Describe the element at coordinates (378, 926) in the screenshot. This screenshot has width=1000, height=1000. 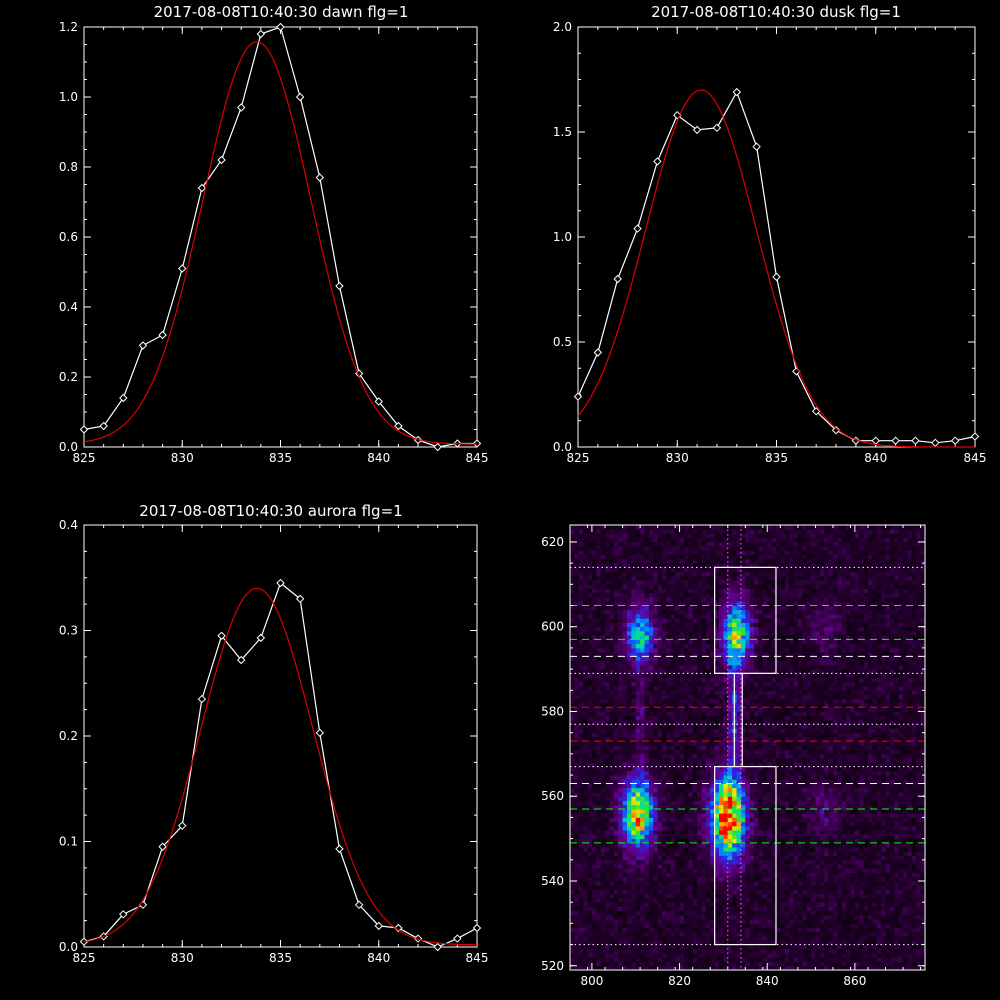
I see `panel-aurora-point` at that location.